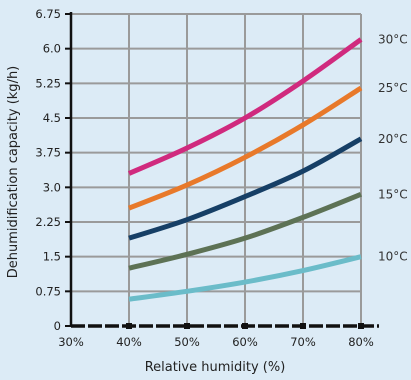 Image resolution: width=411 pixels, height=380 pixels. What do you see at coordinates (48, 222) in the screenshot?
I see `y-tick-label: 2.25` at bounding box center [48, 222].